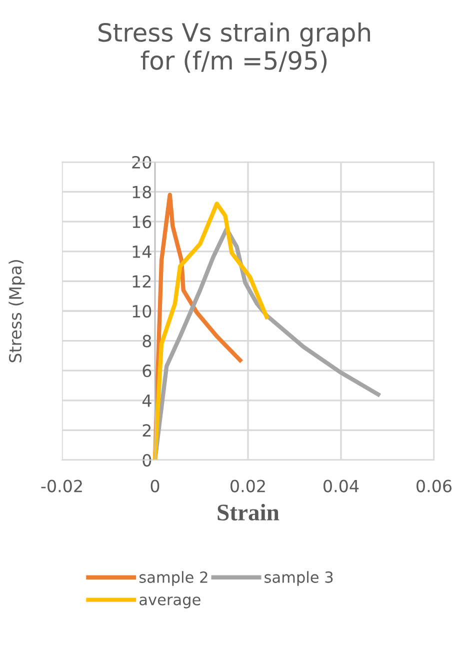  I want to click on x-tick-label: 0.02, so click(247, 486).